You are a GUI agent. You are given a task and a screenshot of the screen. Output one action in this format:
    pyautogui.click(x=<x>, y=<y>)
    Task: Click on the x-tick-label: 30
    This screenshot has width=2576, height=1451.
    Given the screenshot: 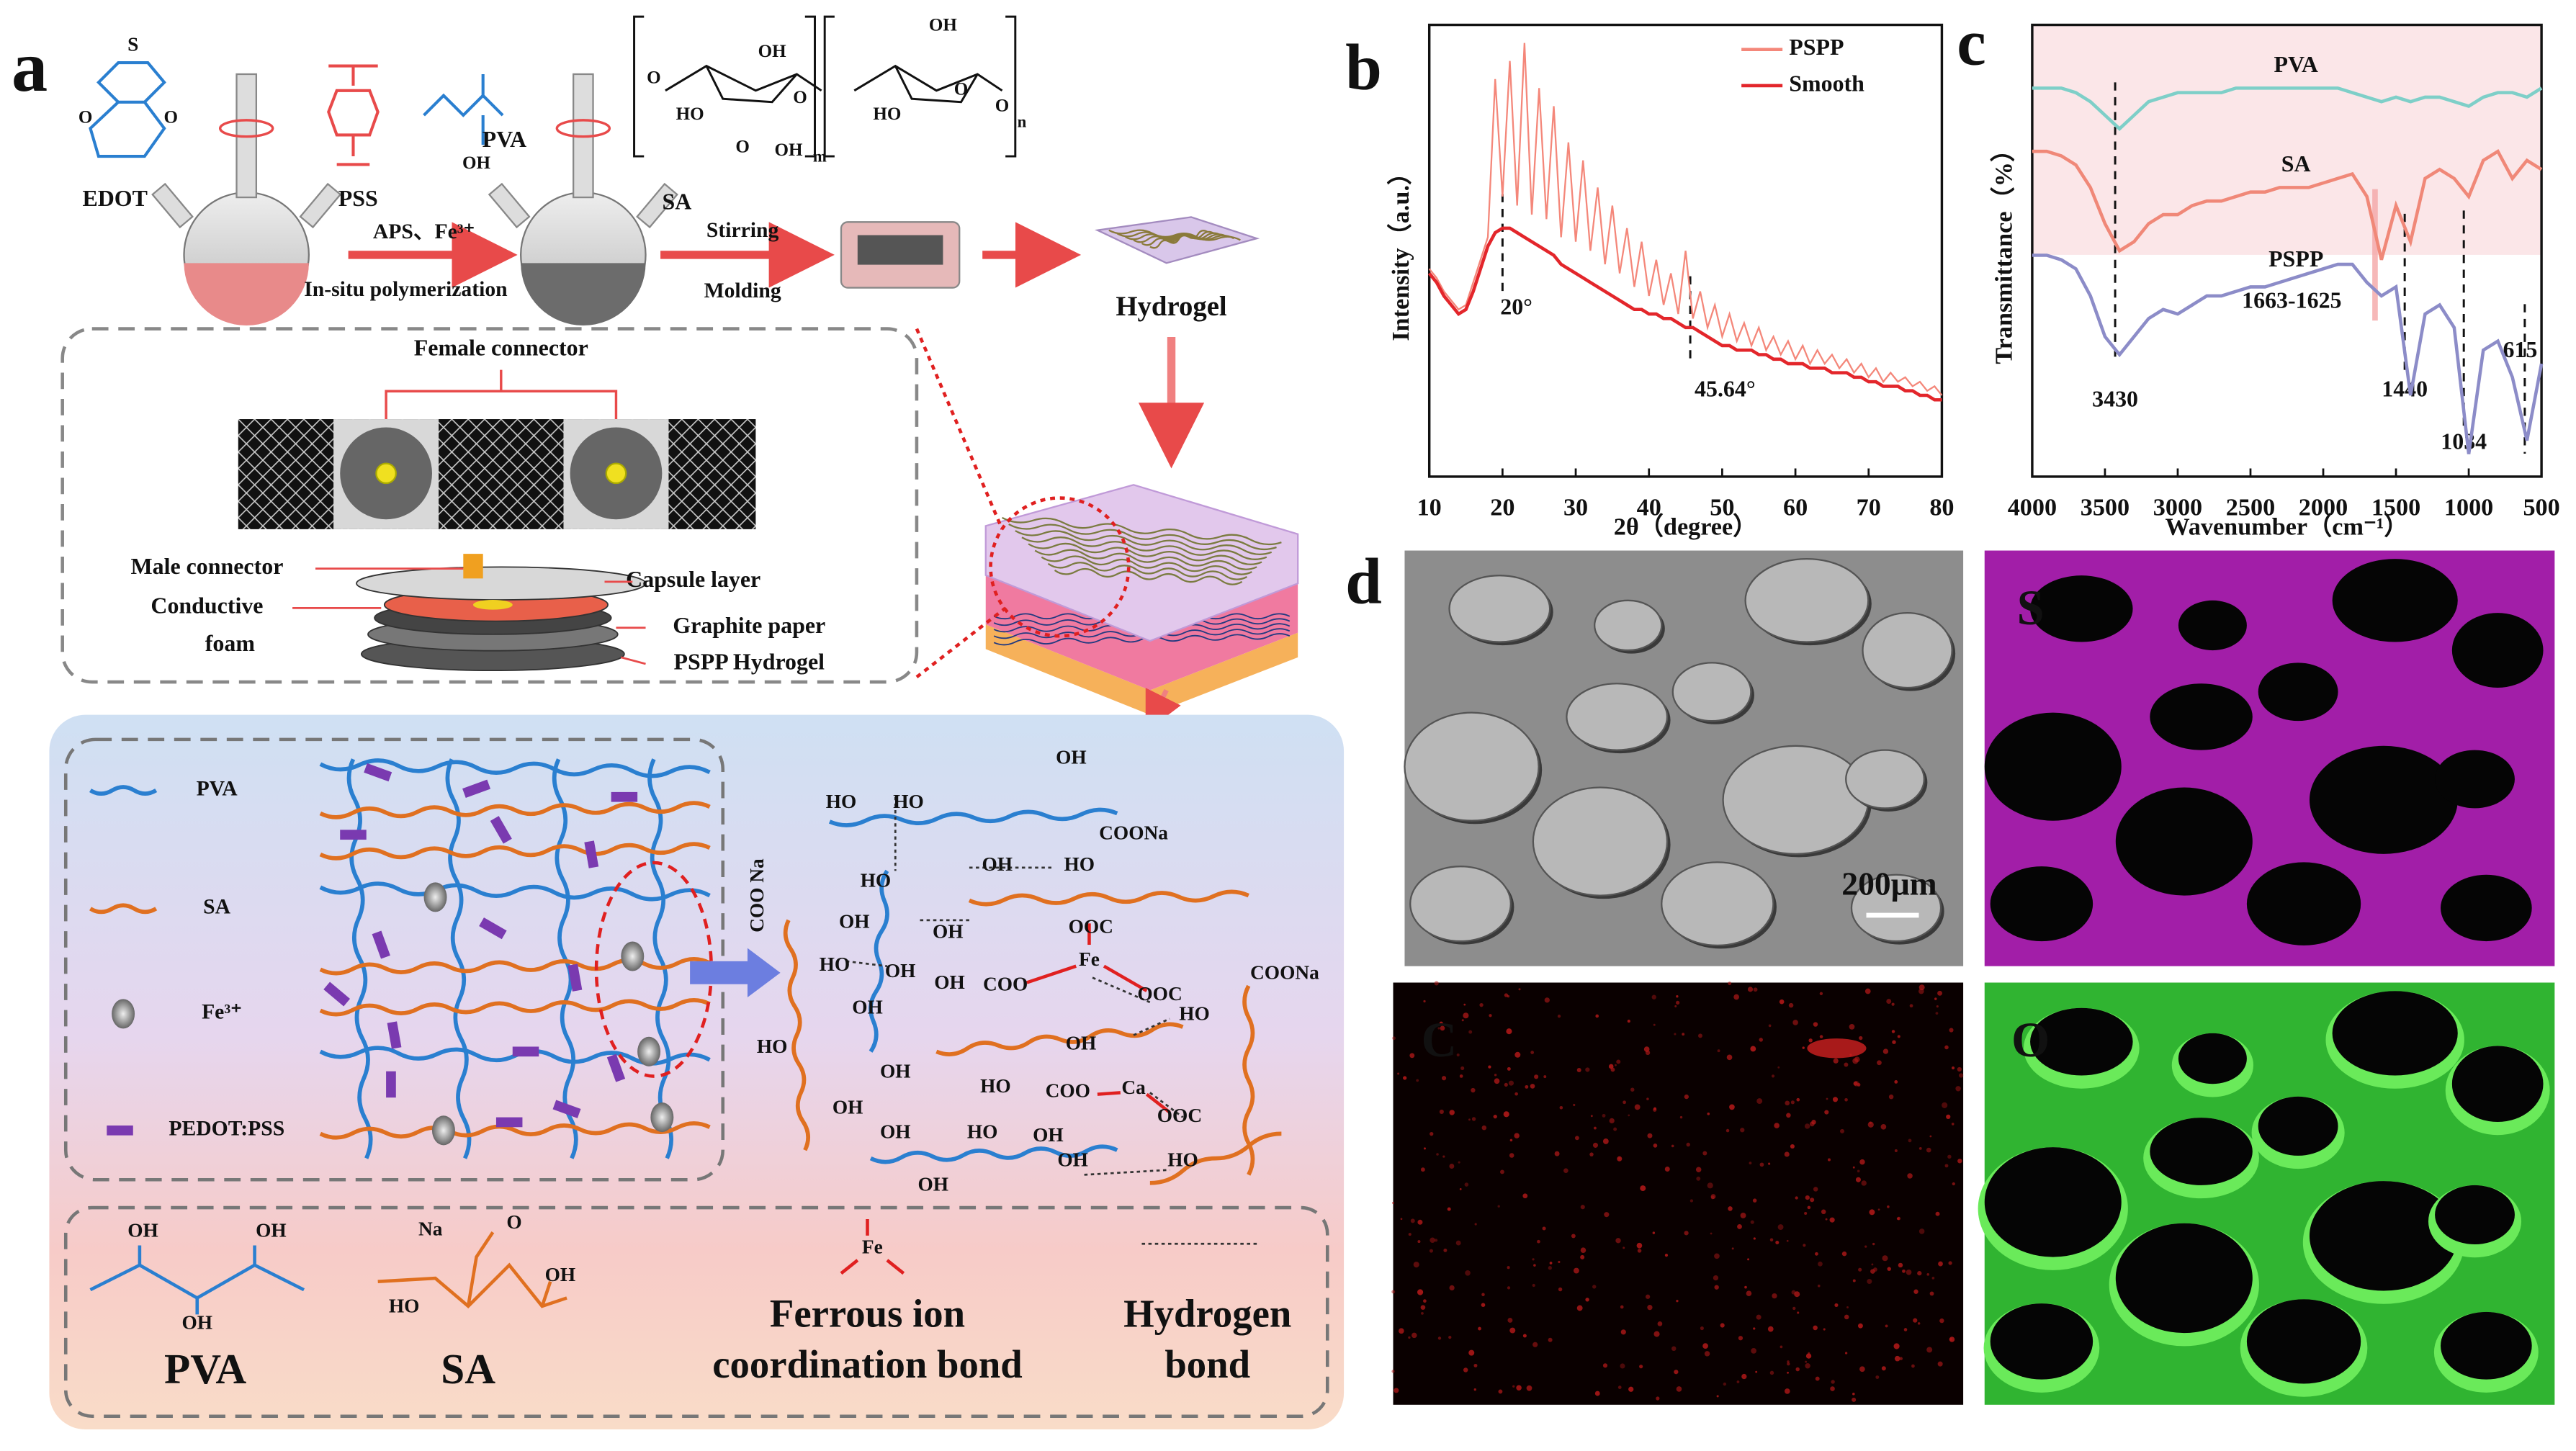 What is the action you would take?
    pyautogui.click(x=1575, y=508)
    